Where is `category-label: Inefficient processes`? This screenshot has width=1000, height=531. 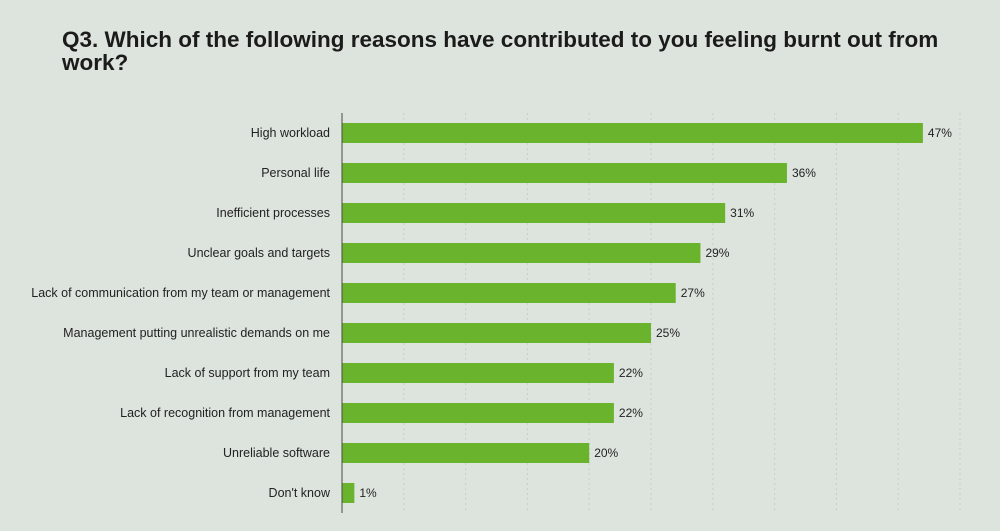 category-label: Inefficient processes is located at coordinates (273, 213).